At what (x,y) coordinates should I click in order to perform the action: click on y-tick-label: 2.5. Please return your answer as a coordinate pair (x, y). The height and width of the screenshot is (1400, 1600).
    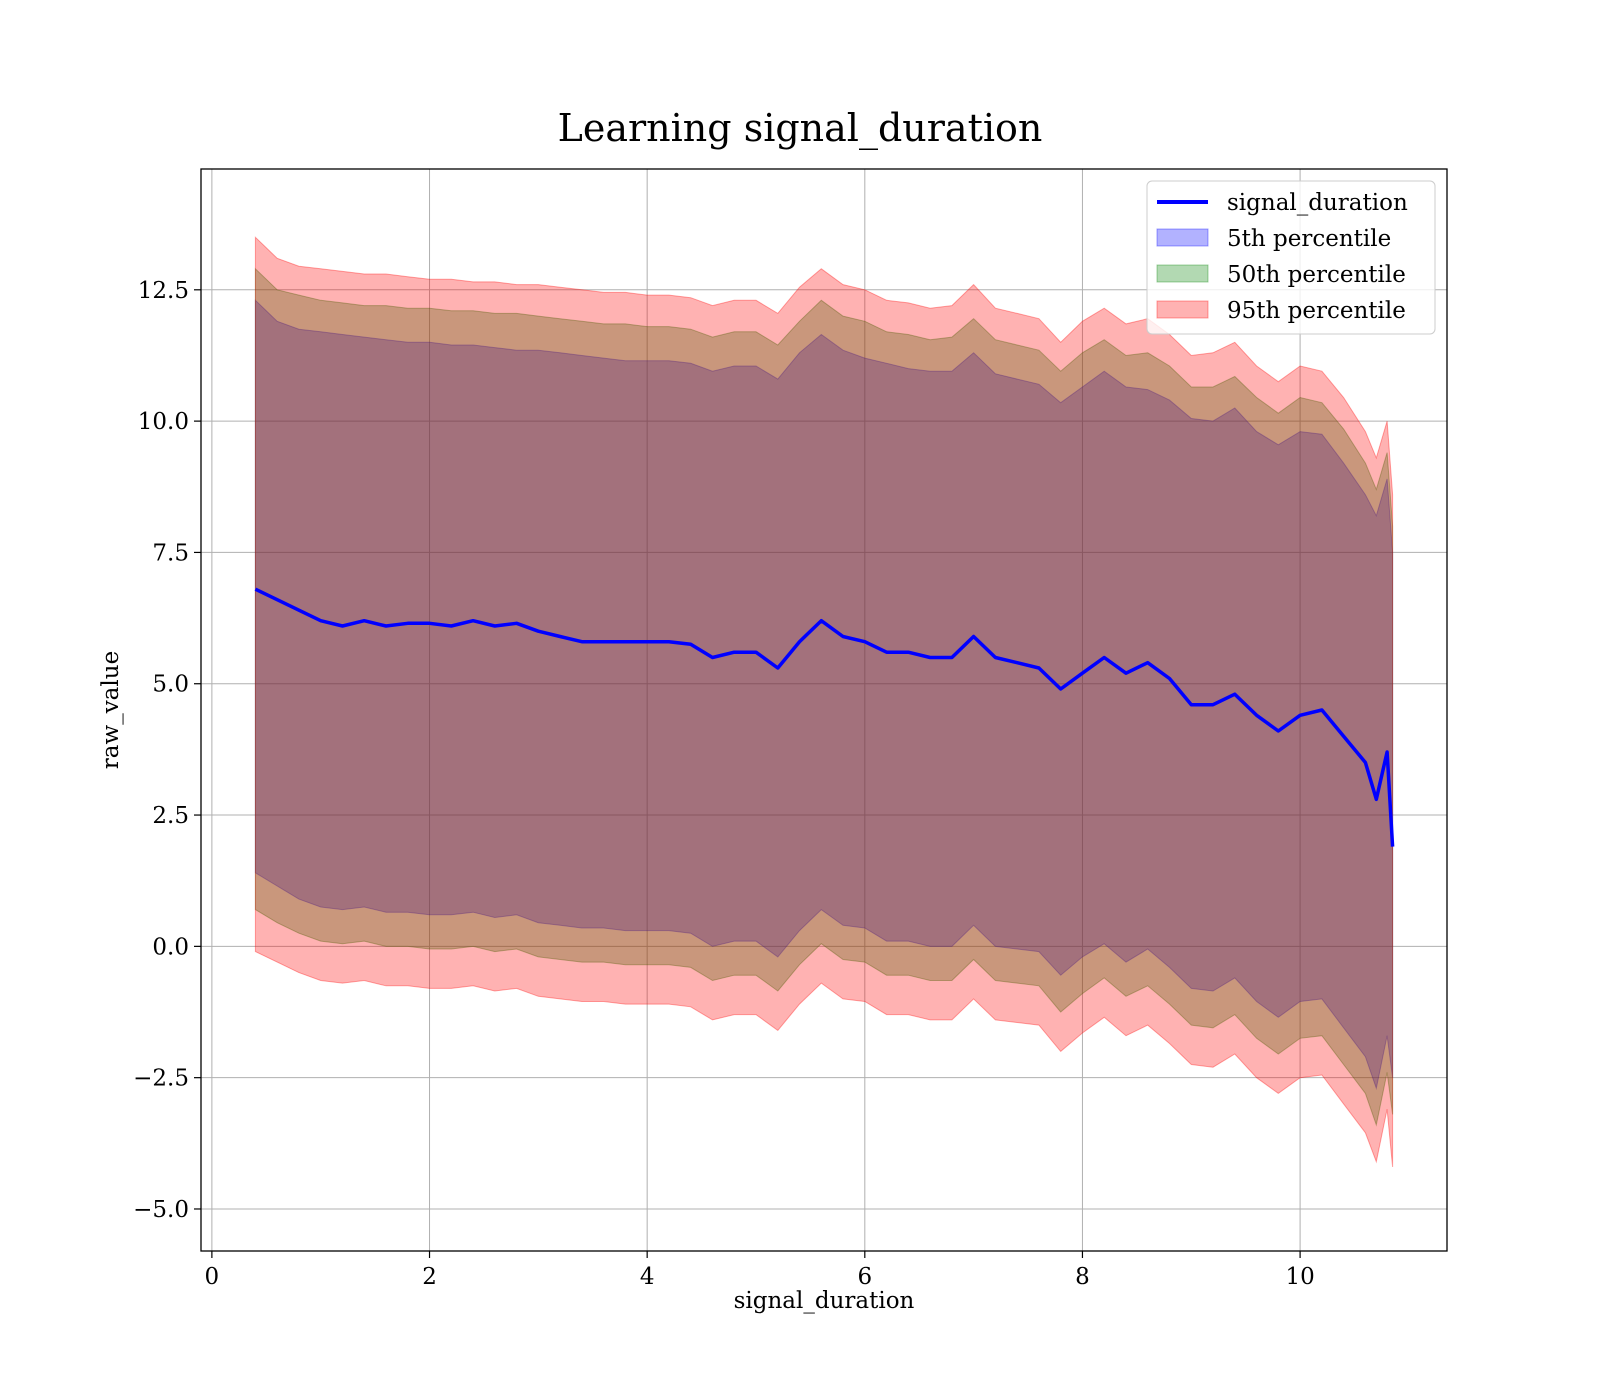
    Looking at the image, I should click on (170, 816).